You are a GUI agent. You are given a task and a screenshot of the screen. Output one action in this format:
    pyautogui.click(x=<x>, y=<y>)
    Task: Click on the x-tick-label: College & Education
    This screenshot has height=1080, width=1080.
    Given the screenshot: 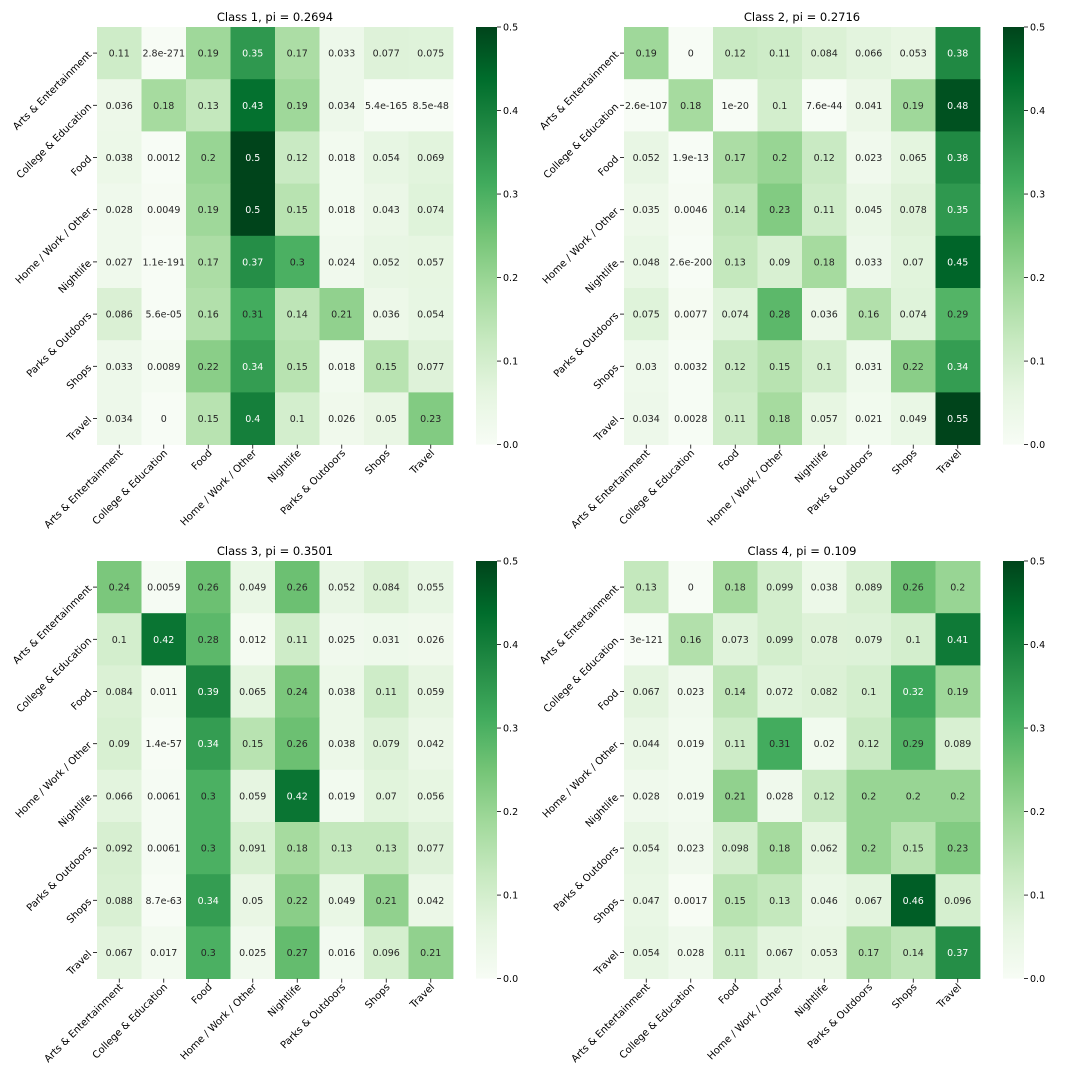 What is the action you would take?
    pyautogui.click(x=130, y=487)
    